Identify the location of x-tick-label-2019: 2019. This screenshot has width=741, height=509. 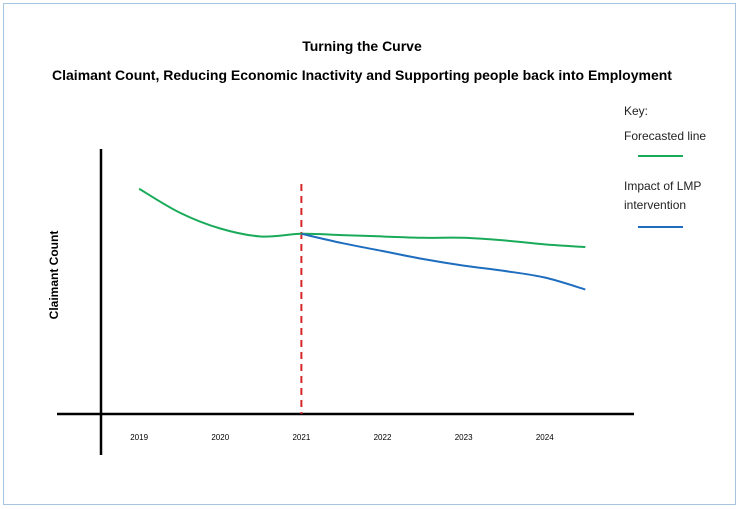
(139, 437).